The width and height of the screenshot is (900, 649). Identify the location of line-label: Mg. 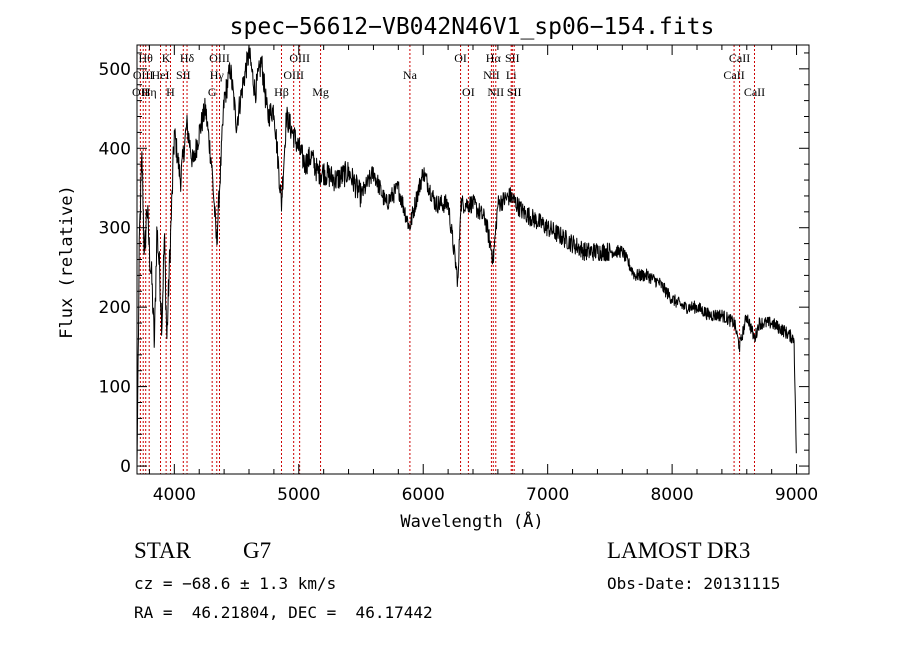
(320, 92).